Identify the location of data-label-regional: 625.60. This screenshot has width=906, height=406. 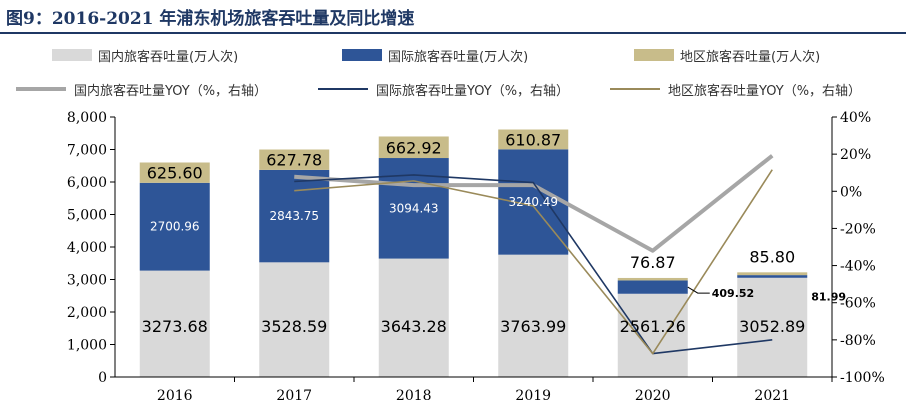
(175, 173).